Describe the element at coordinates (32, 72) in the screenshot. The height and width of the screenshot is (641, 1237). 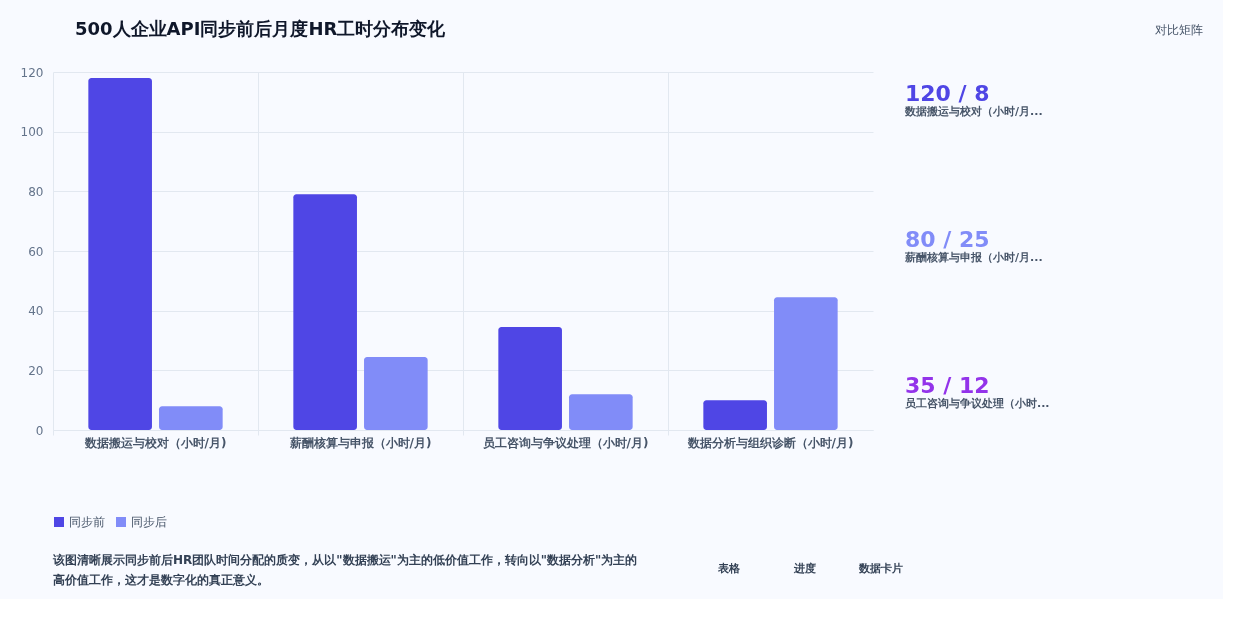
I see `y-tick-label: 120` at that location.